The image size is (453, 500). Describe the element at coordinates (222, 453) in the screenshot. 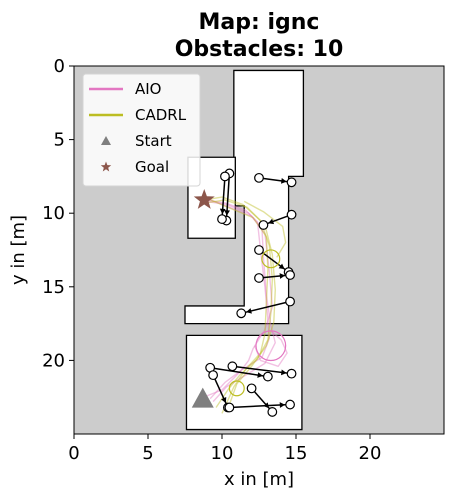

I see `x-tick-label-10: 10` at that location.